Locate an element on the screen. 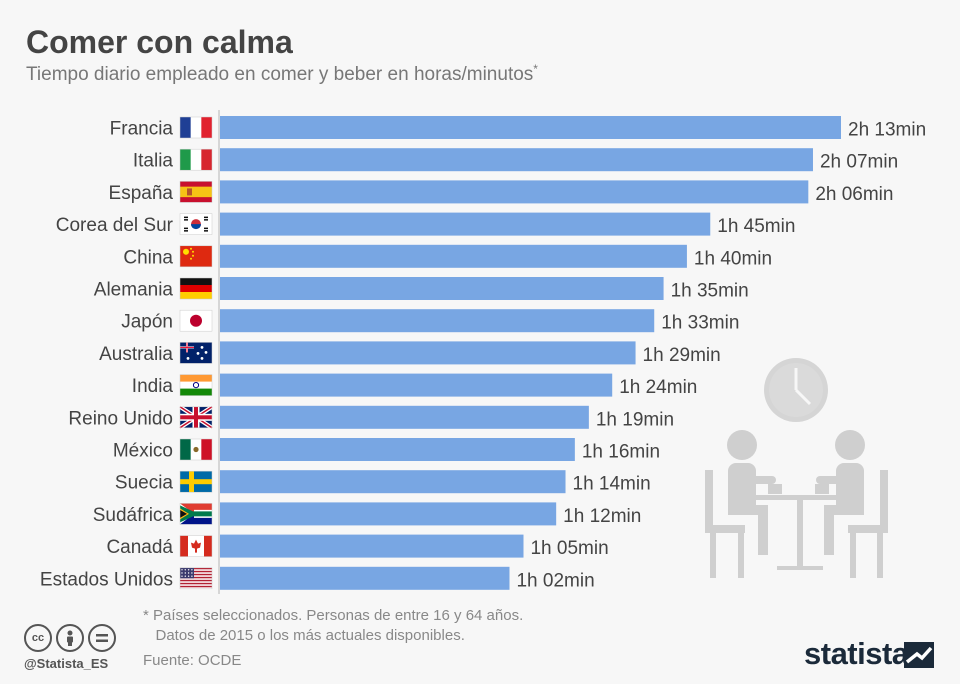 This screenshot has height=684, width=960. source-note: Fuente: OCDE is located at coordinates (192, 660).